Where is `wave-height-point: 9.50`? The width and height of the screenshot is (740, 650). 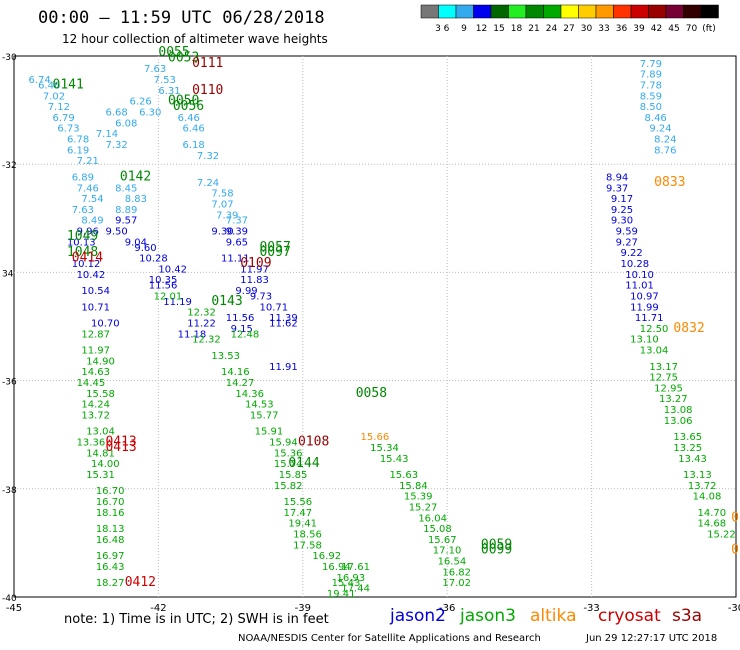
wave-height-point: 9.50 is located at coordinates (116, 232).